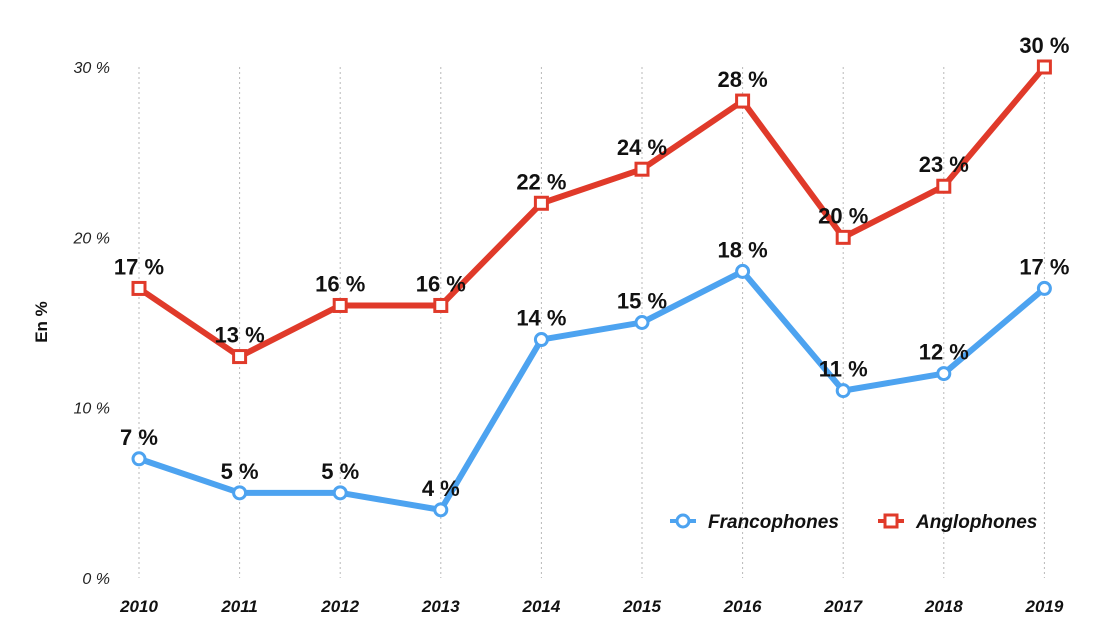 Image resolution: width=1104 pixels, height=628 pixels. What do you see at coordinates (139, 266) in the screenshot?
I see `data-label-anglophones-2010: 17 %` at bounding box center [139, 266].